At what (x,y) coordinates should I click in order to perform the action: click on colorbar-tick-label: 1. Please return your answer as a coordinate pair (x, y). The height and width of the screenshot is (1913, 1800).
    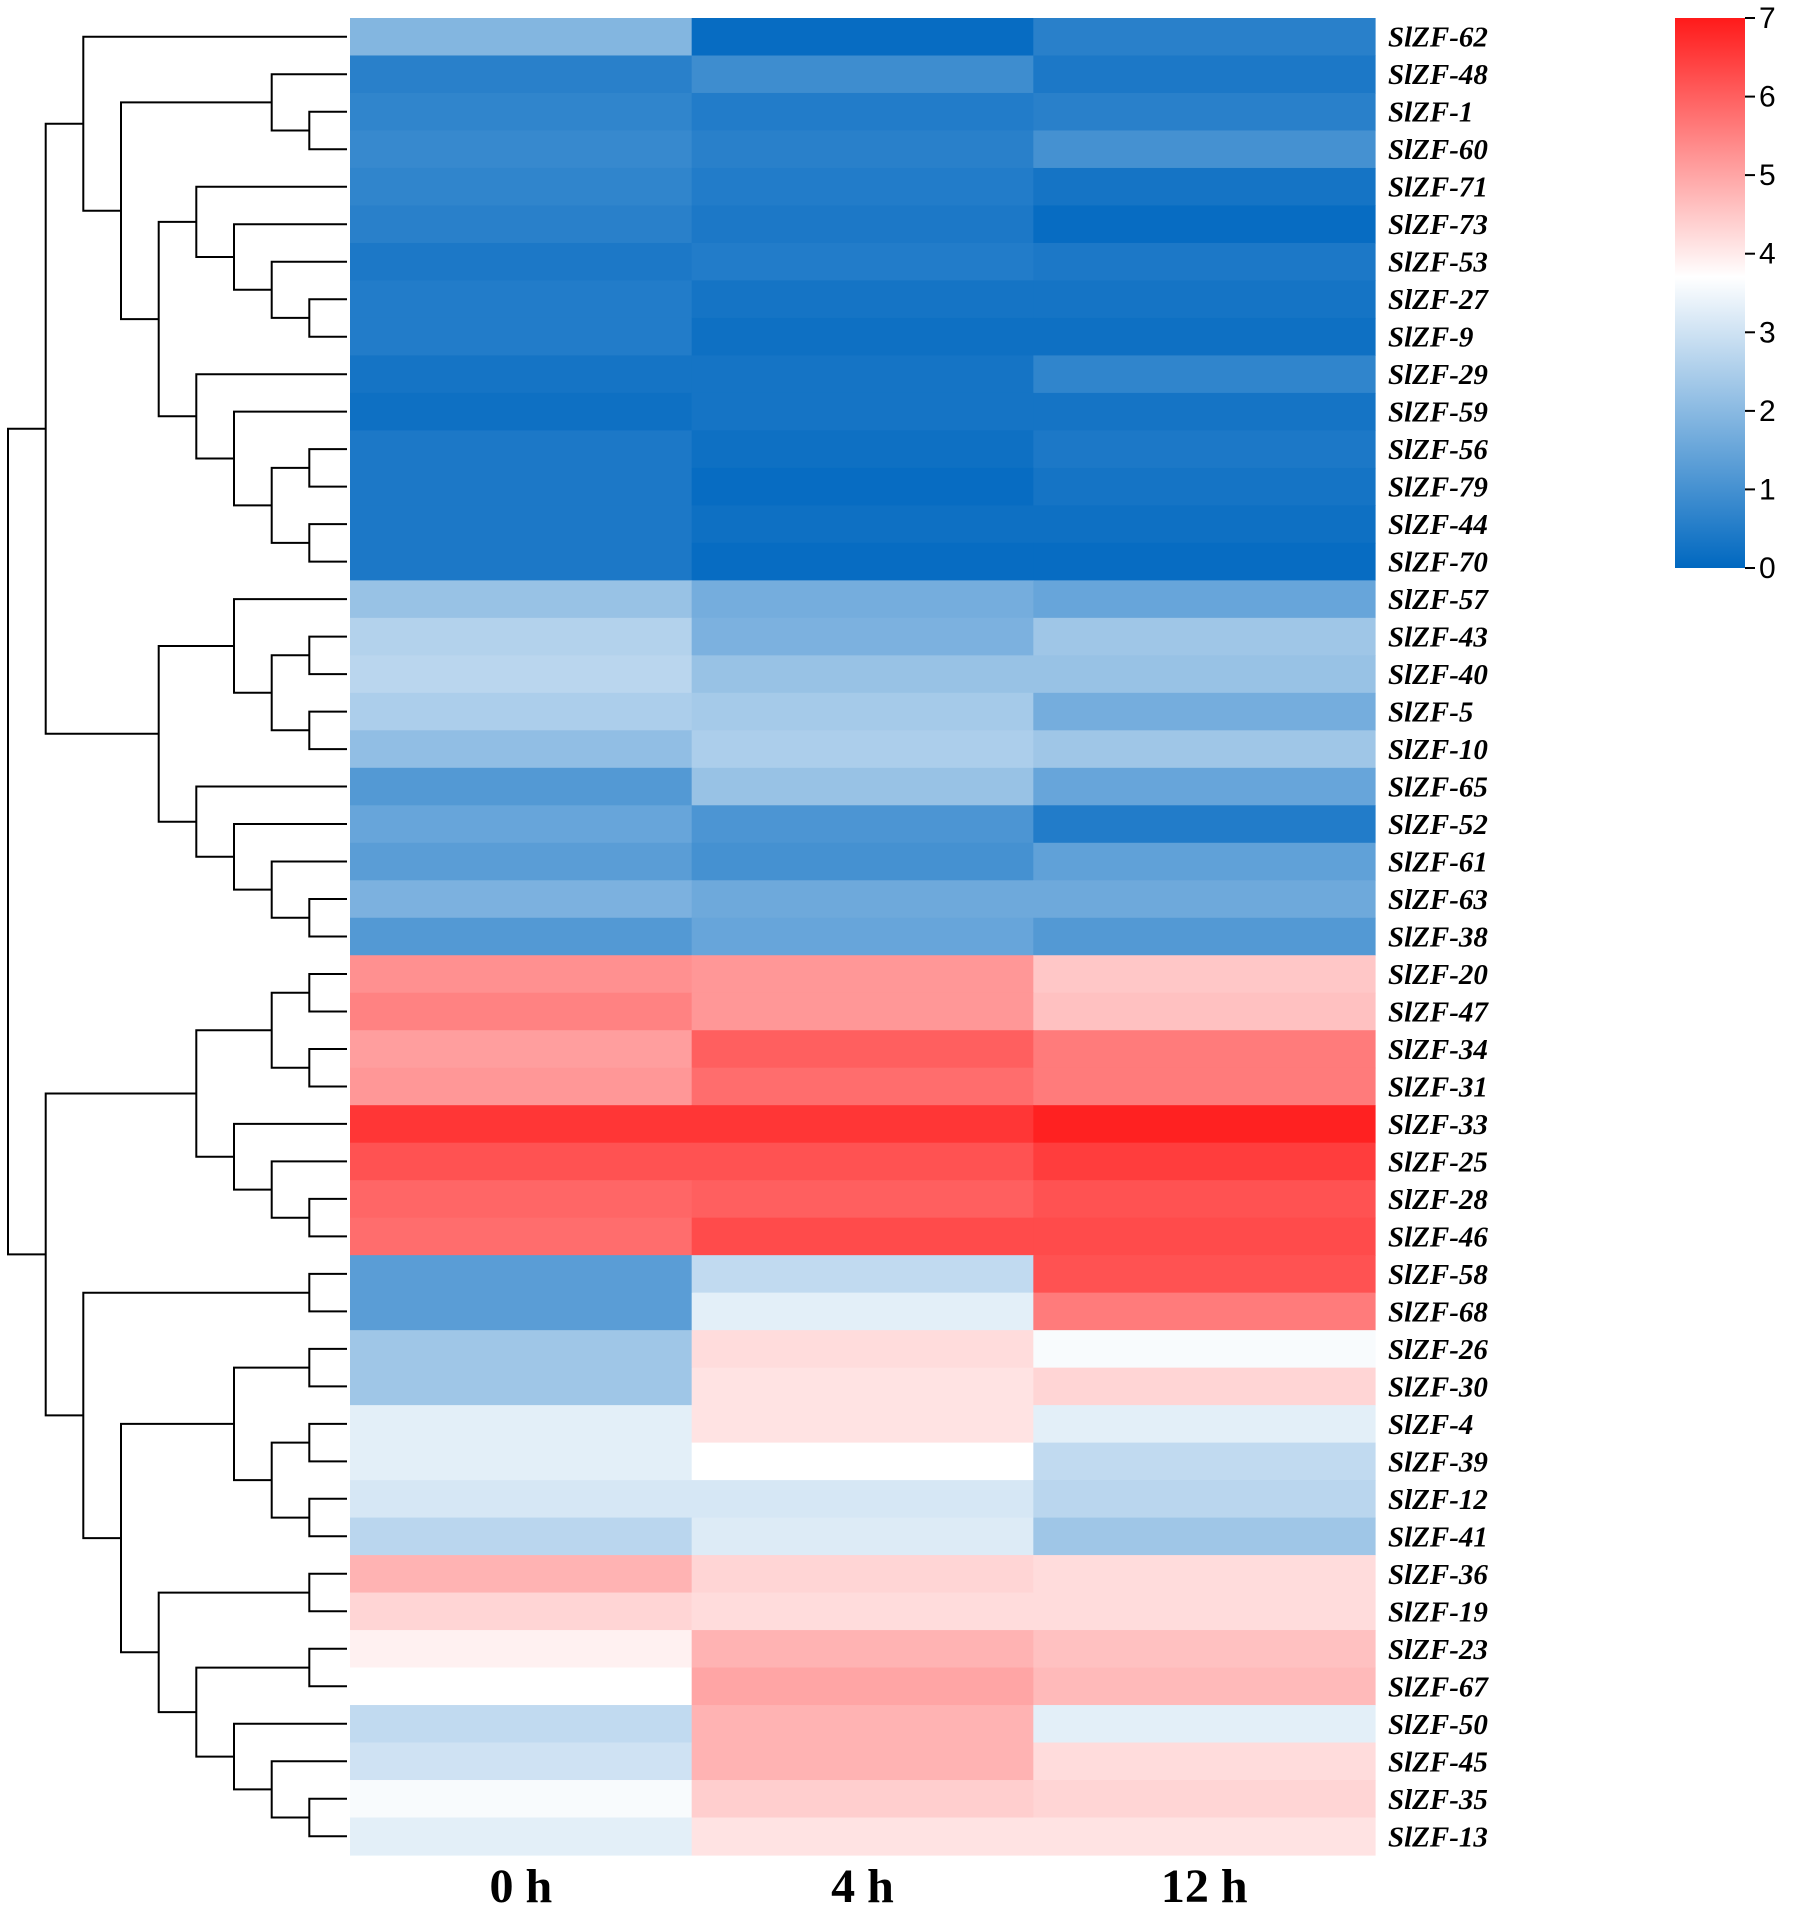
    Looking at the image, I should click on (1767, 489).